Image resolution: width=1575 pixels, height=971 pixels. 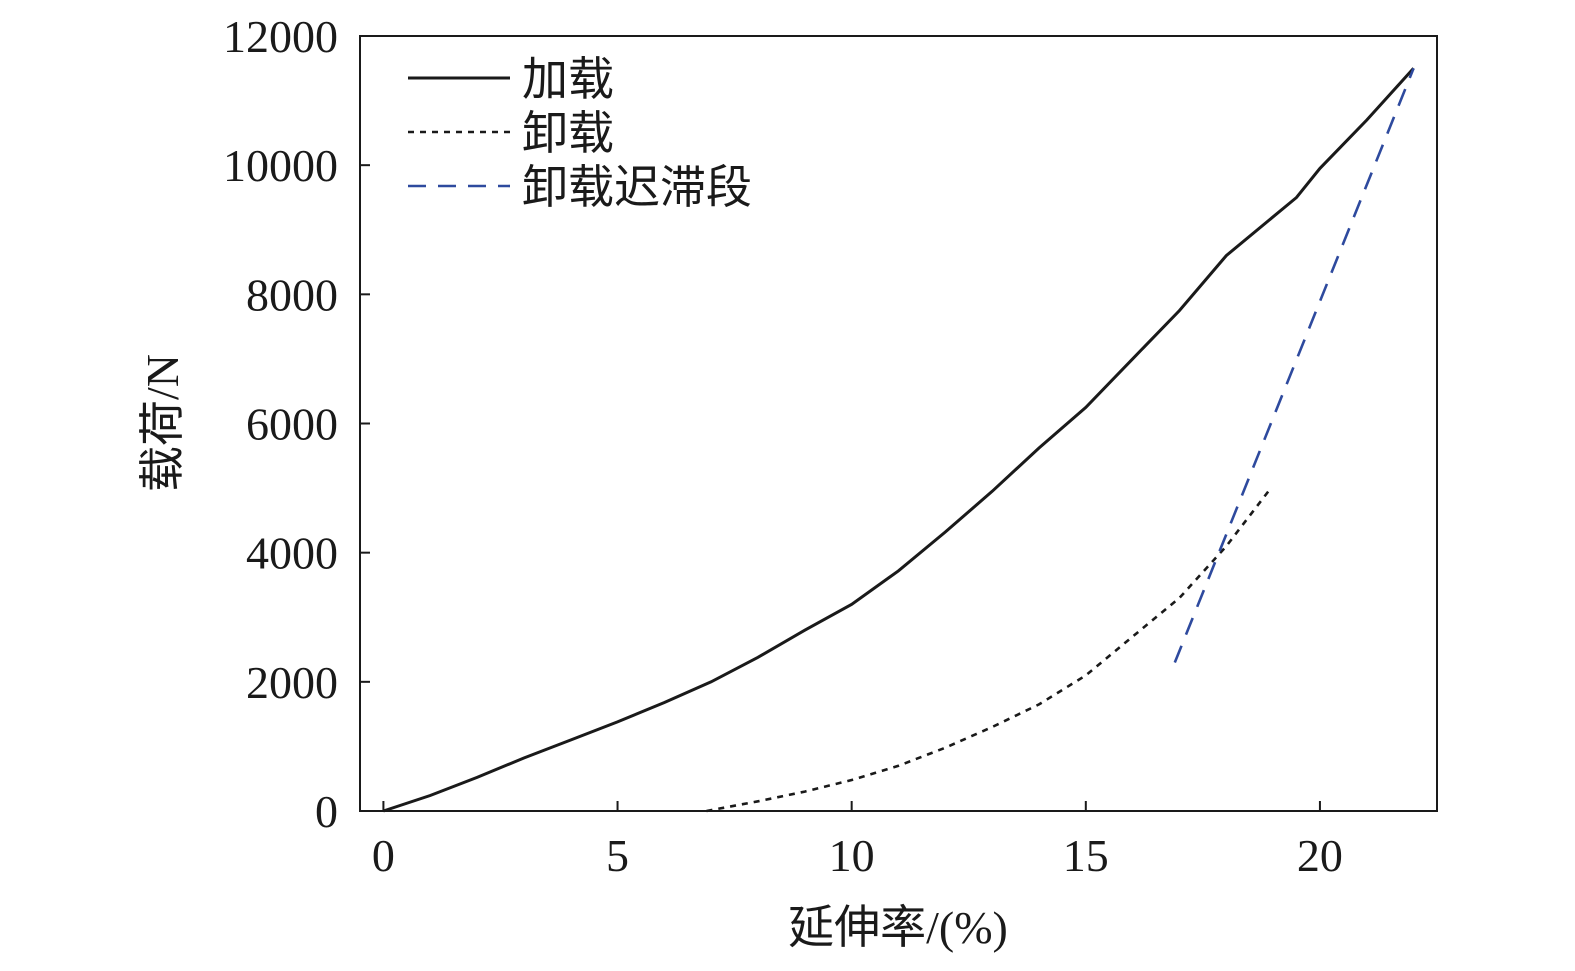 What do you see at coordinates (162, 423) in the screenshot?
I see `y-axis-label: 载荷/N` at bounding box center [162, 423].